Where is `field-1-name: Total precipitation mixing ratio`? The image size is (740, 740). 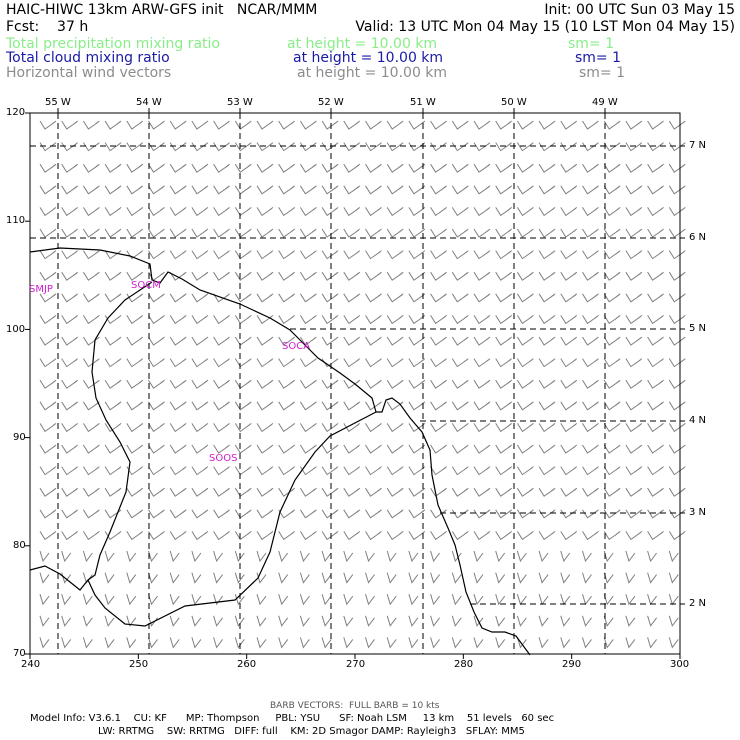
field-1-name: Total precipitation mixing ratio is located at coordinates (113, 44).